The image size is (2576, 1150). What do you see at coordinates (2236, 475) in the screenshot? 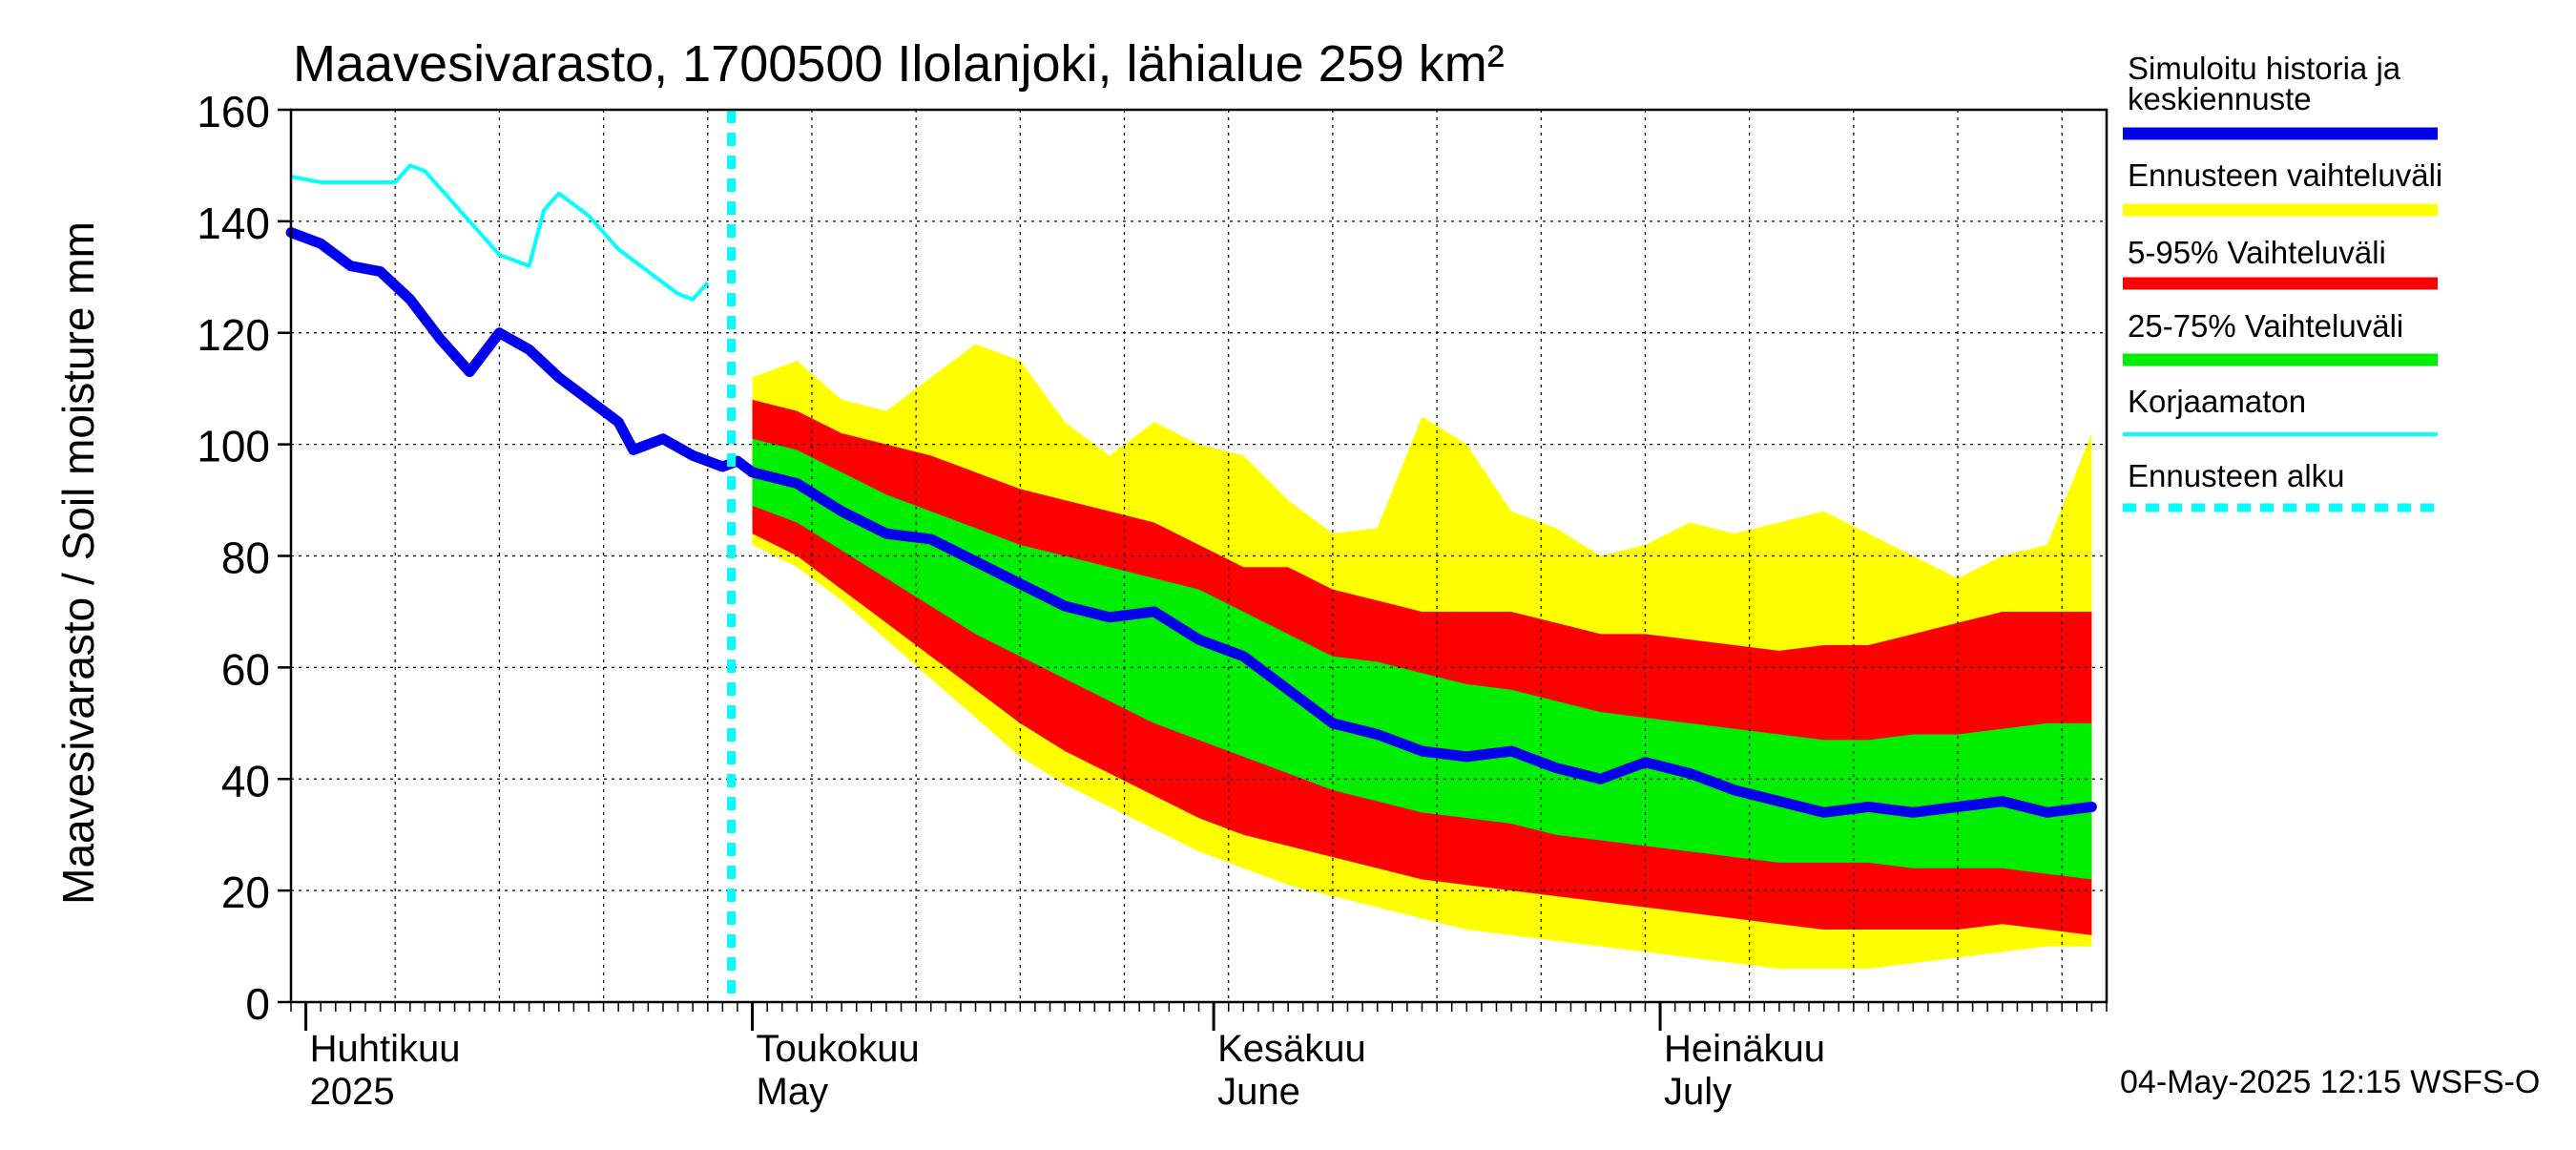
I see `legend-label: Ennusteen alku` at bounding box center [2236, 475].